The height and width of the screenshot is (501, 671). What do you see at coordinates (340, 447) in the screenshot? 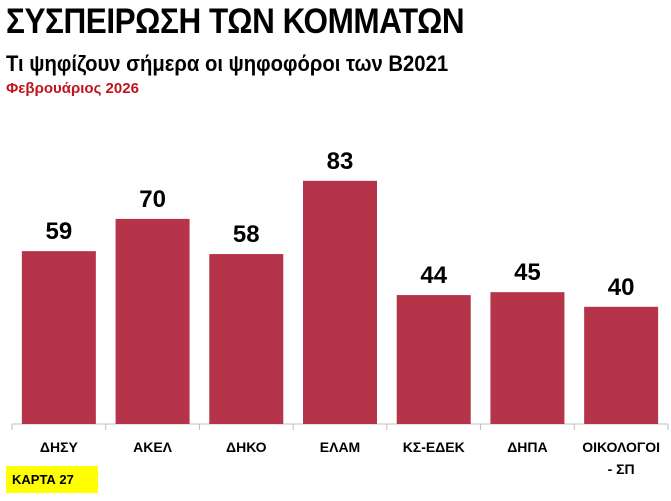
I see `category-label: ΕΛΑΜ` at bounding box center [340, 447].